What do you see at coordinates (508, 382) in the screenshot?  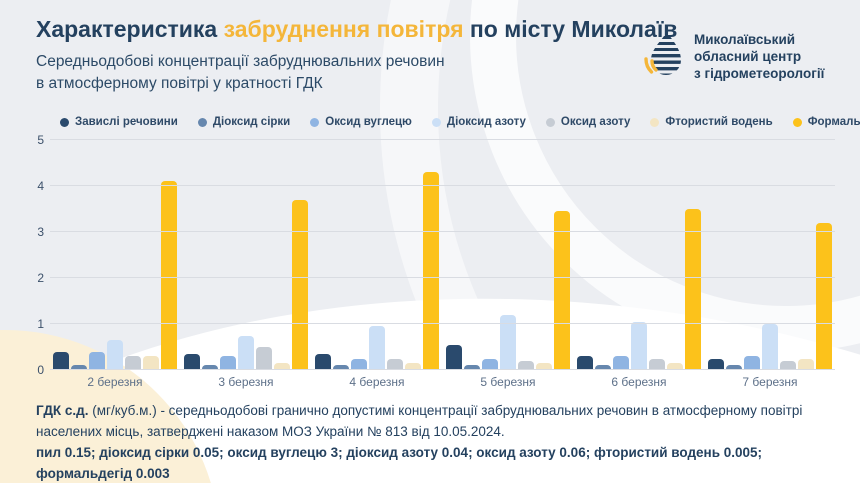 I see `x-axis-category-label: 5 березня` at bounding box center [508, 382].